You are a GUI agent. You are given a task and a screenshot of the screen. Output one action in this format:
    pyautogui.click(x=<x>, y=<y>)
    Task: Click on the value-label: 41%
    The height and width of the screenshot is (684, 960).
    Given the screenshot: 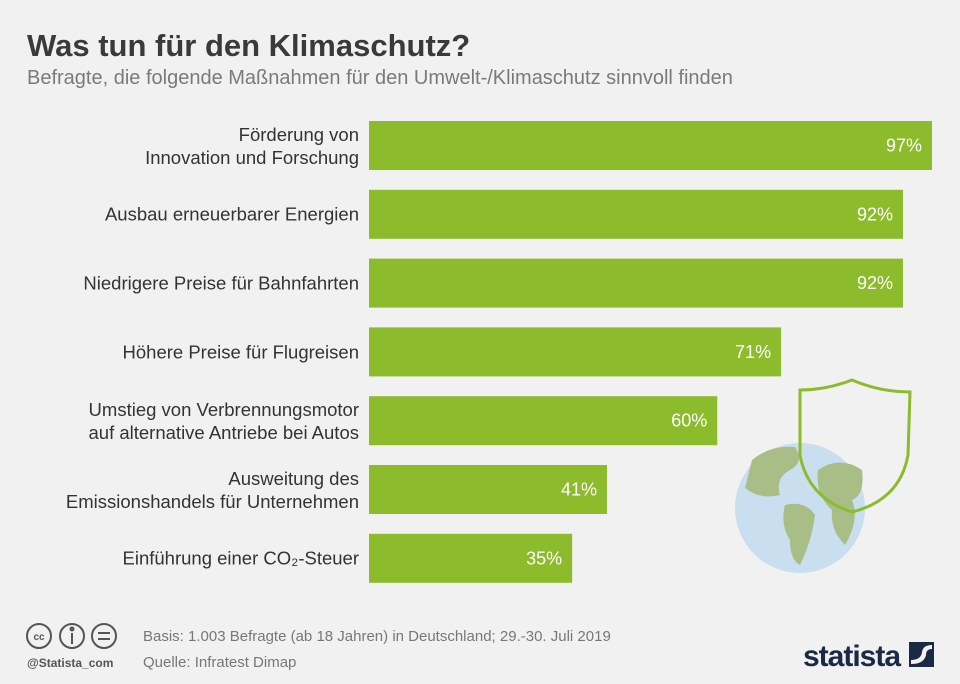 What is the action you would take?
    pyautogui.click(x=579, y=490)
    